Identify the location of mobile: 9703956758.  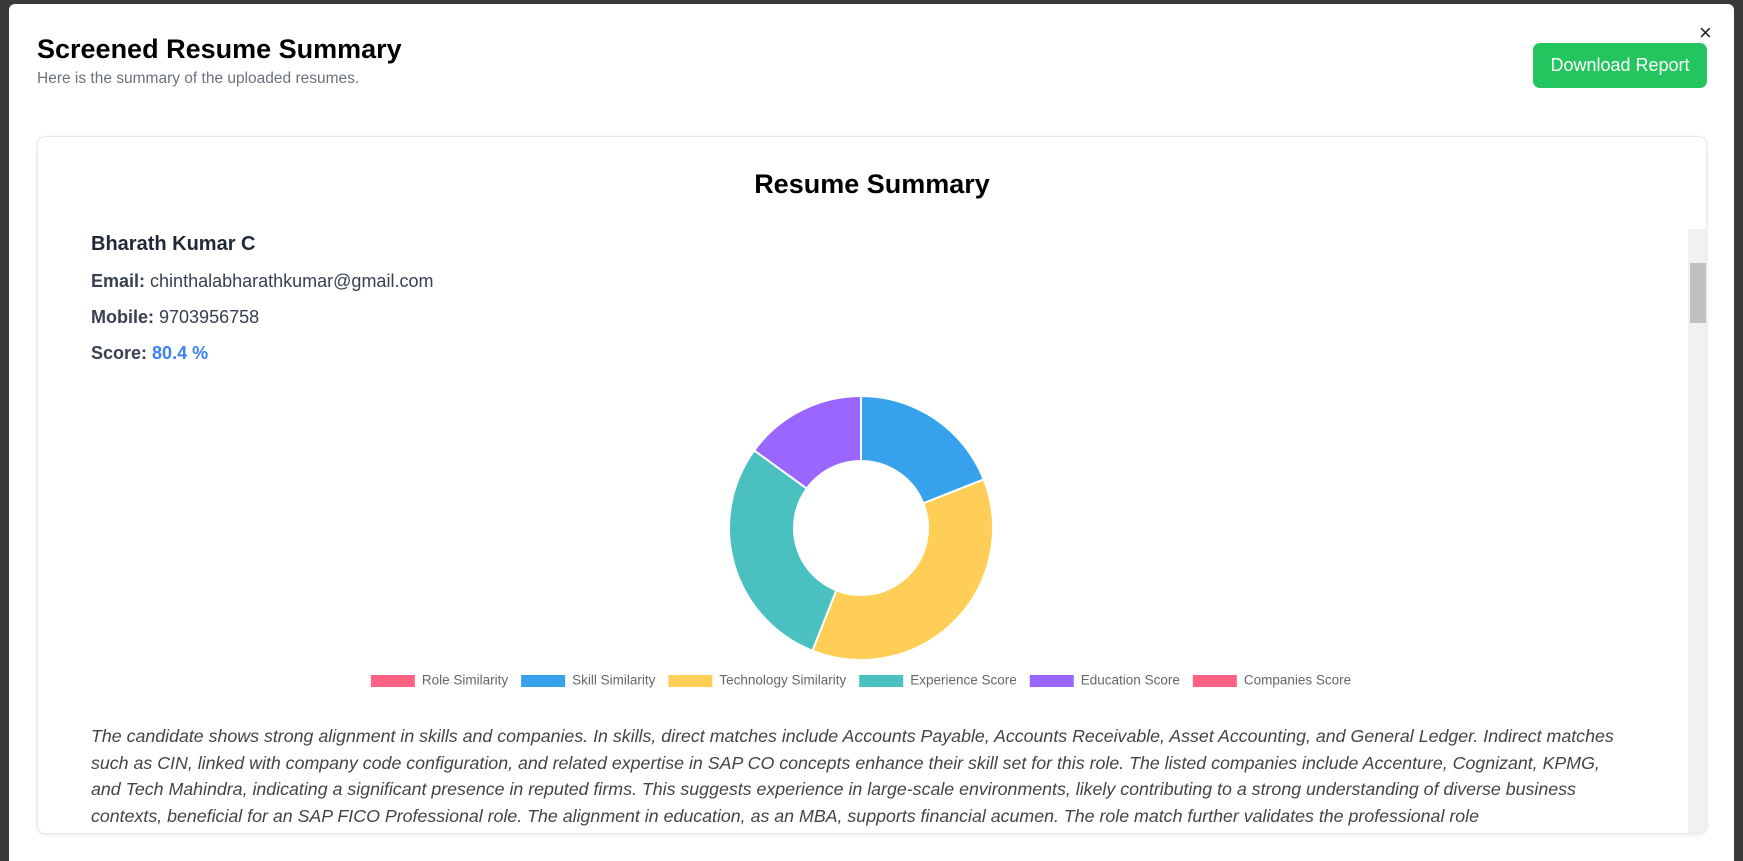
(209, 317).